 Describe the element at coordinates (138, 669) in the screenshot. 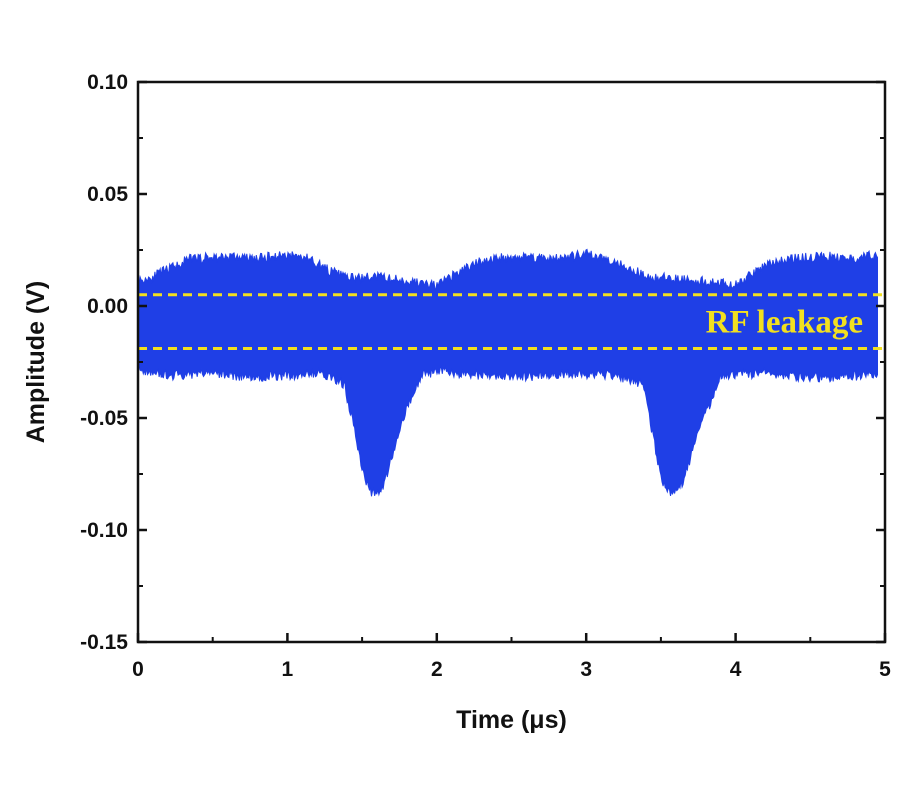

I see `x-tick-label: 0` at that location.